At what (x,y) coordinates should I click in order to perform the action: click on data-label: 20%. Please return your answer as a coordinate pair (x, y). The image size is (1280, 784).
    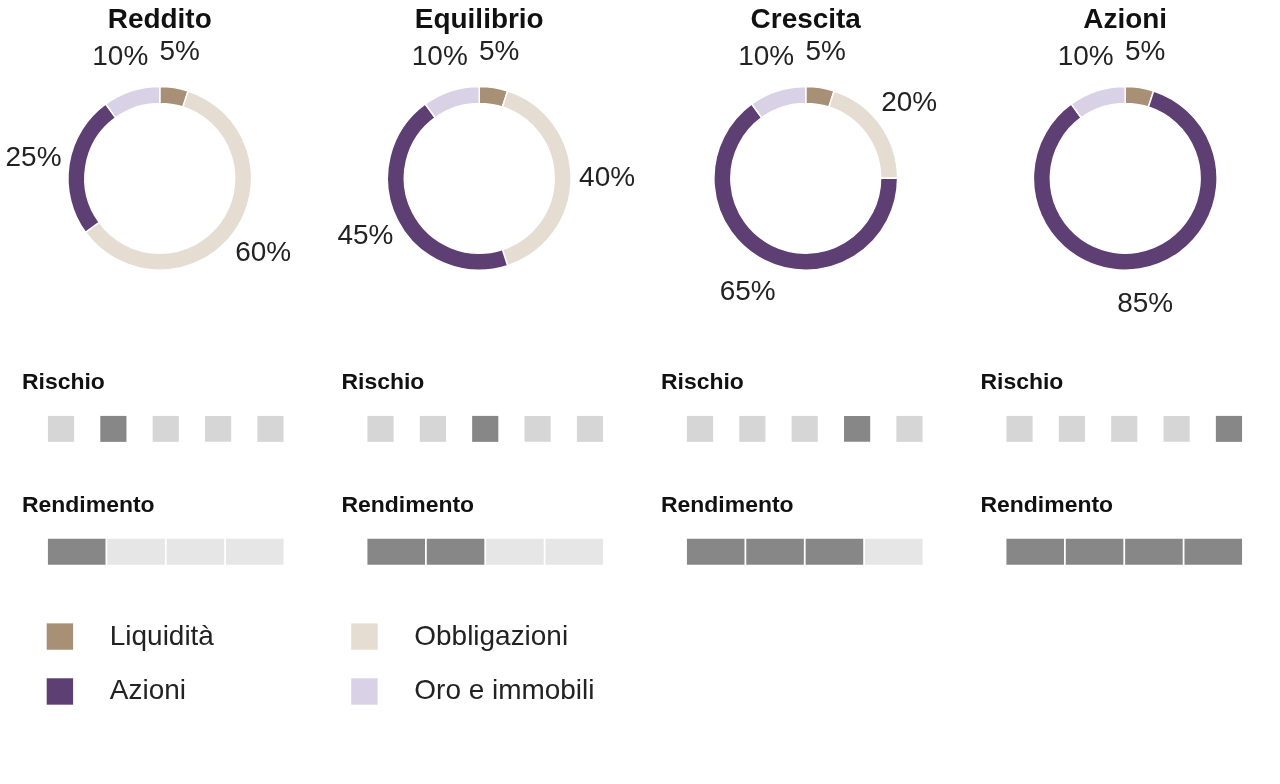
    Looking at the image, I should click on (909, 102).